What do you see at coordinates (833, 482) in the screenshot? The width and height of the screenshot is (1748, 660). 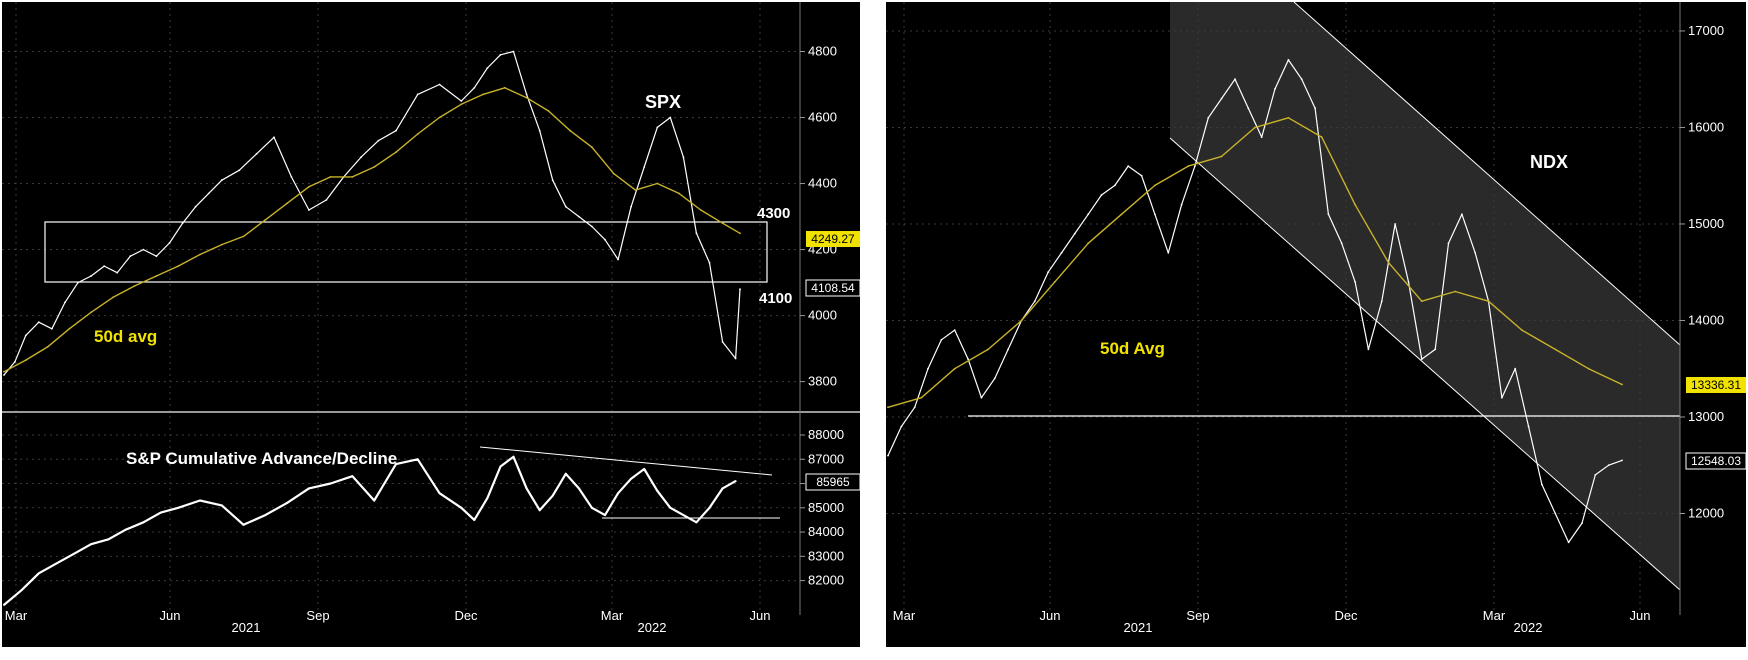 I see `adv-dec-last-value-tag: 85965` at bounding box center [833, 482].